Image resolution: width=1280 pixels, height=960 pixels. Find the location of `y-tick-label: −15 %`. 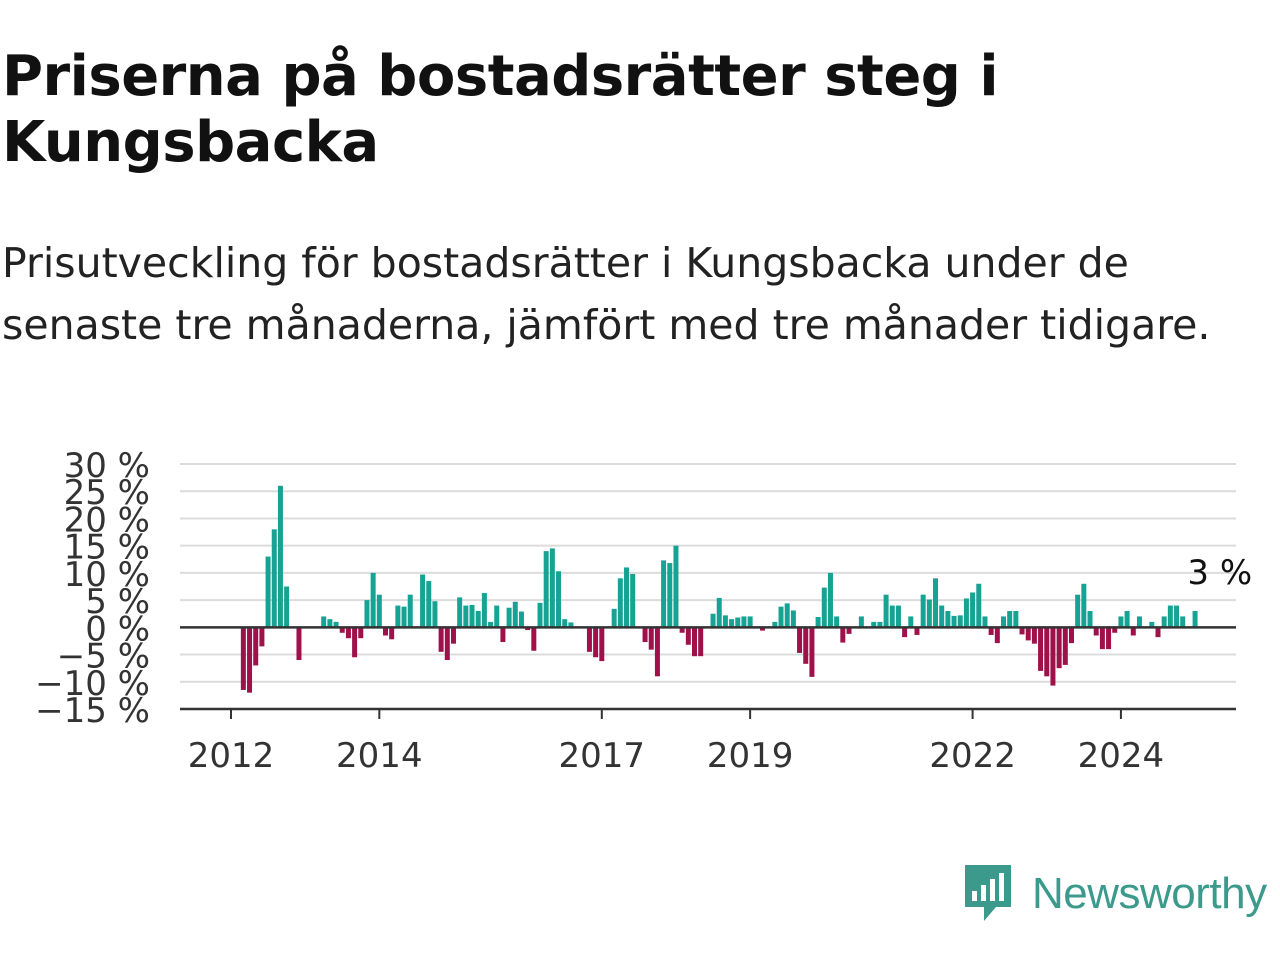

y-tick-label: −15 % is located at coordinates (92, 711).